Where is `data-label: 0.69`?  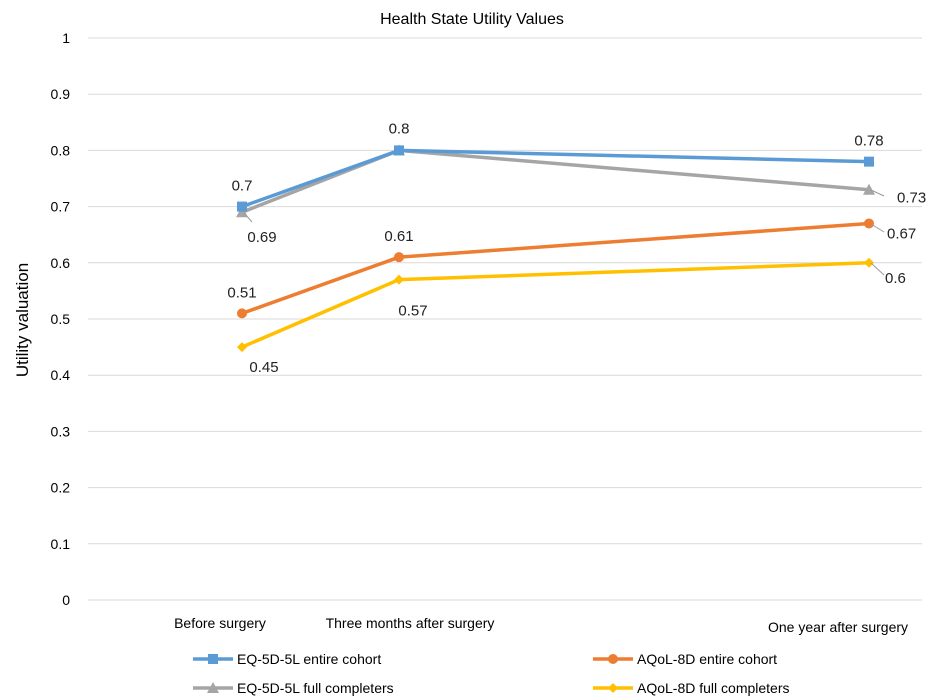 data-label: 0.69 is located at coordinates (261, 237).